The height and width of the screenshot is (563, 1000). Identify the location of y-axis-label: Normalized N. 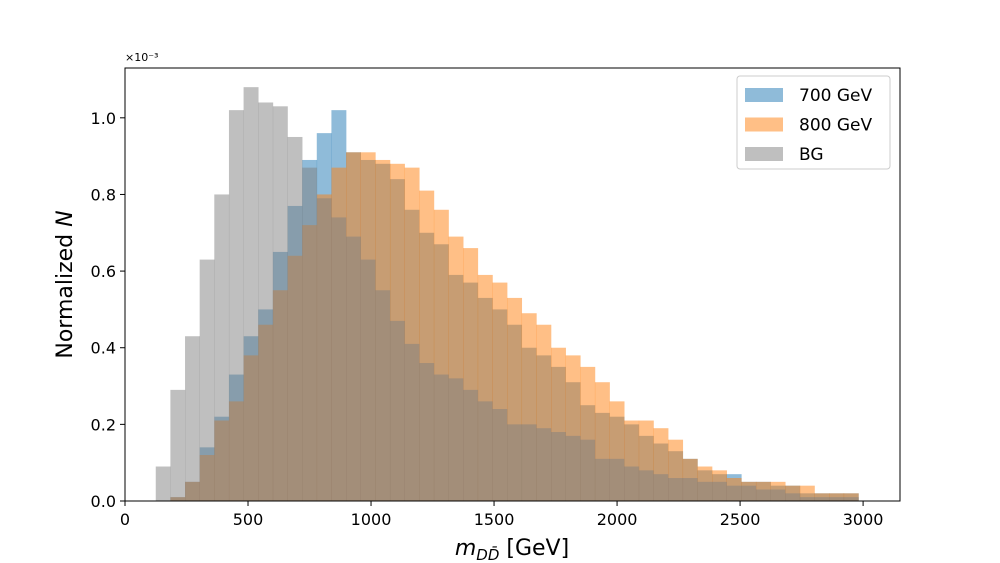
(65, 284).